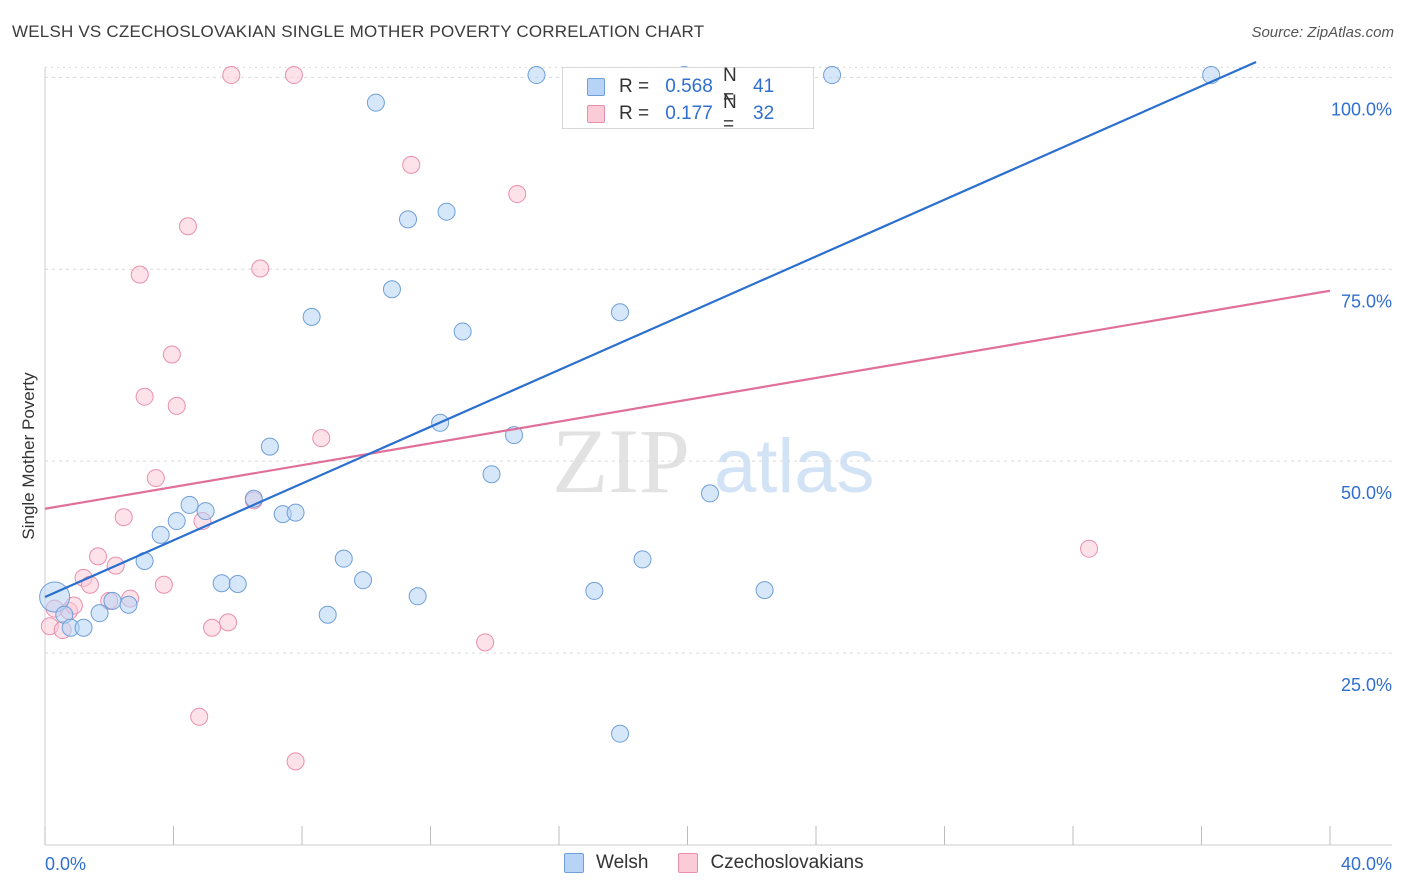 This screenshot has width=1406, height=892. Describe the element at coordinates (574, 863) in the screenshot. I see `welsh-legend-swatch` at that location.